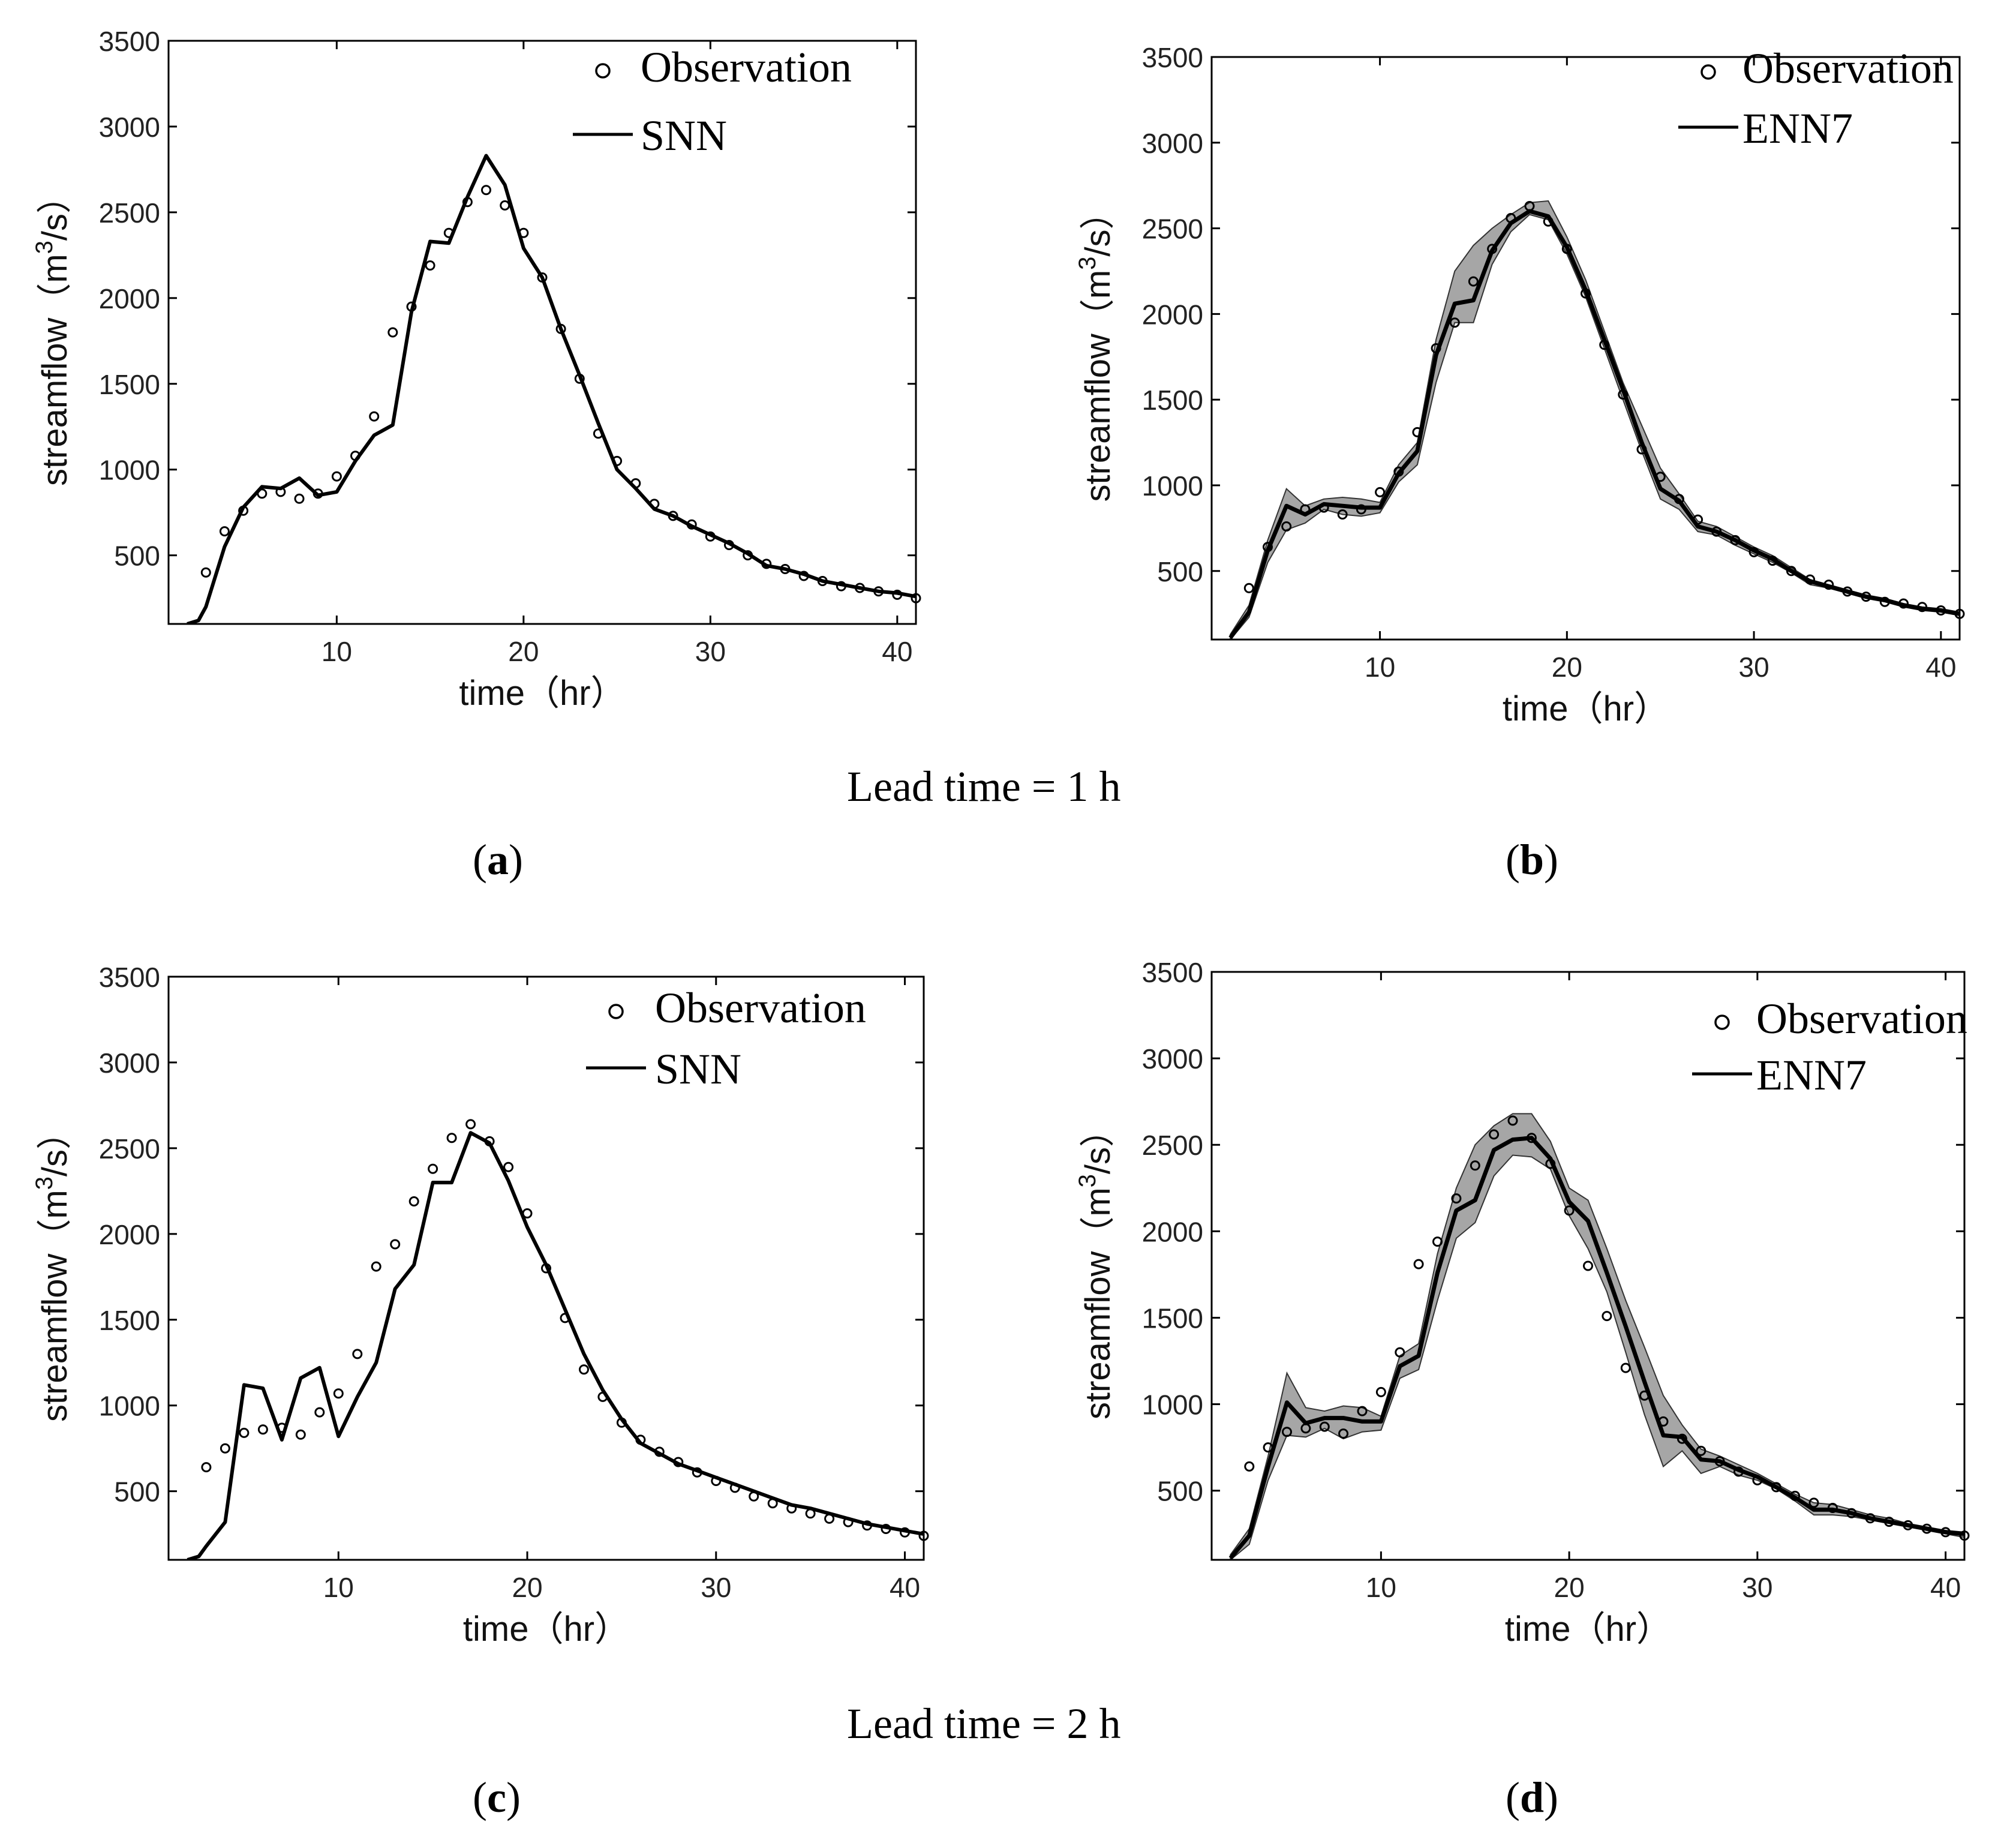  Describe the element at coordinates (1594, 424) in the screenshot. I see `series-line-enn7` at that location.